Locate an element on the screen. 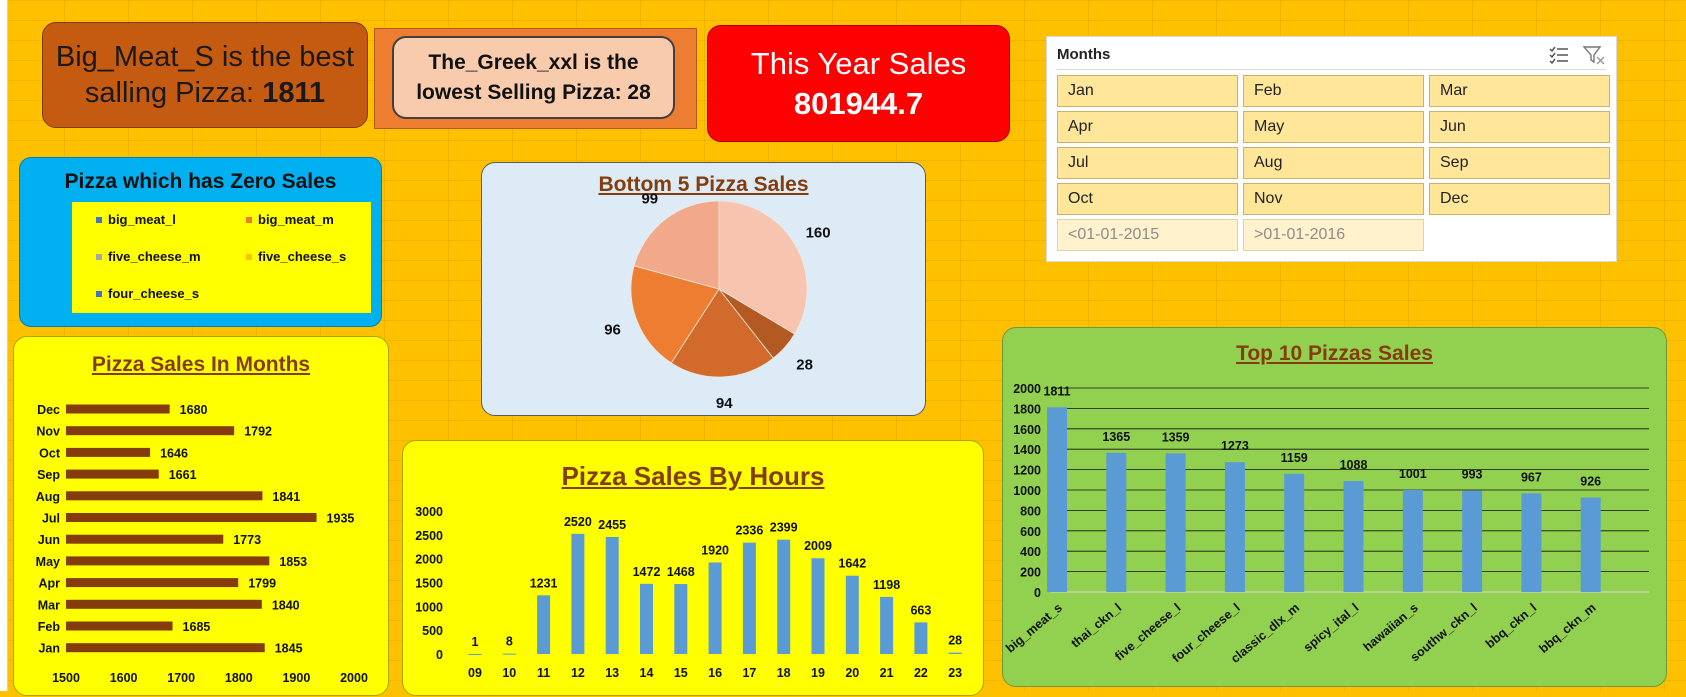 The width and height of the screenshot is (1686, 697). clear-filter-icon is located at coordinates (1594, 55).